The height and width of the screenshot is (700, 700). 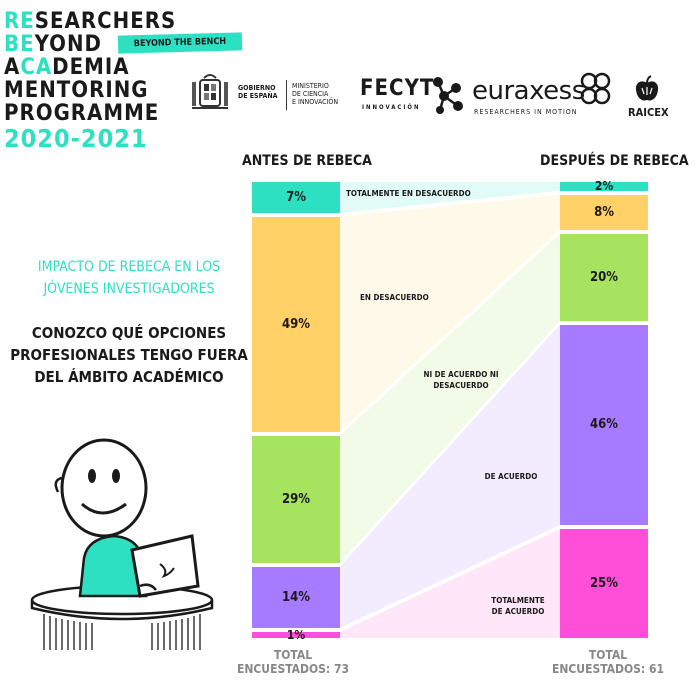 I want to click on total-before: TOTAL ENCUESTADOS: 73, so click(x=293, y=662).